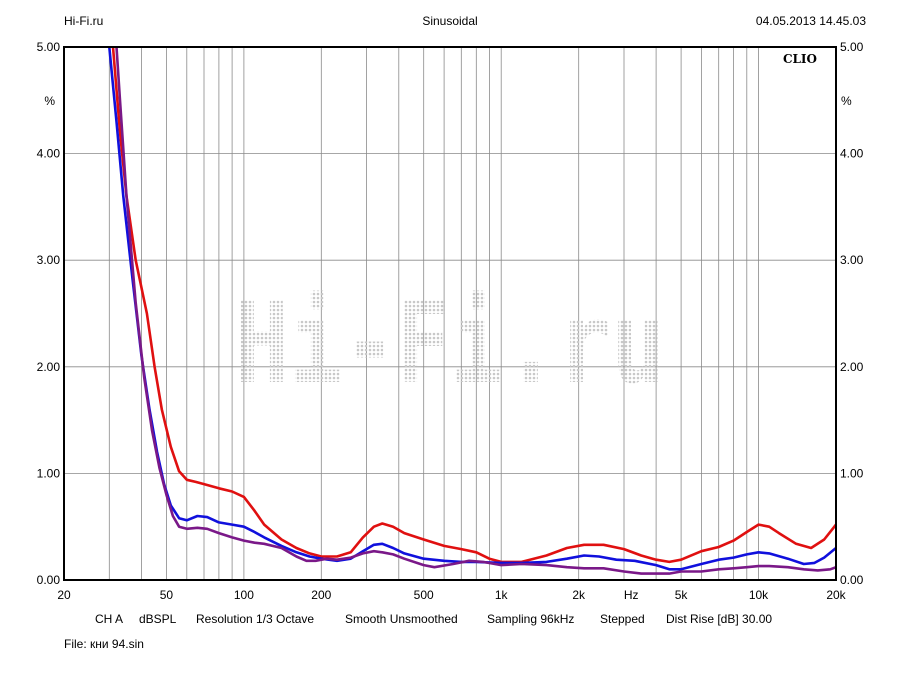  What do you see at coordinates (49, 47) in the screenshot?
I see `y-tick-label-left: 5.00` at bounding box center [49, 47].